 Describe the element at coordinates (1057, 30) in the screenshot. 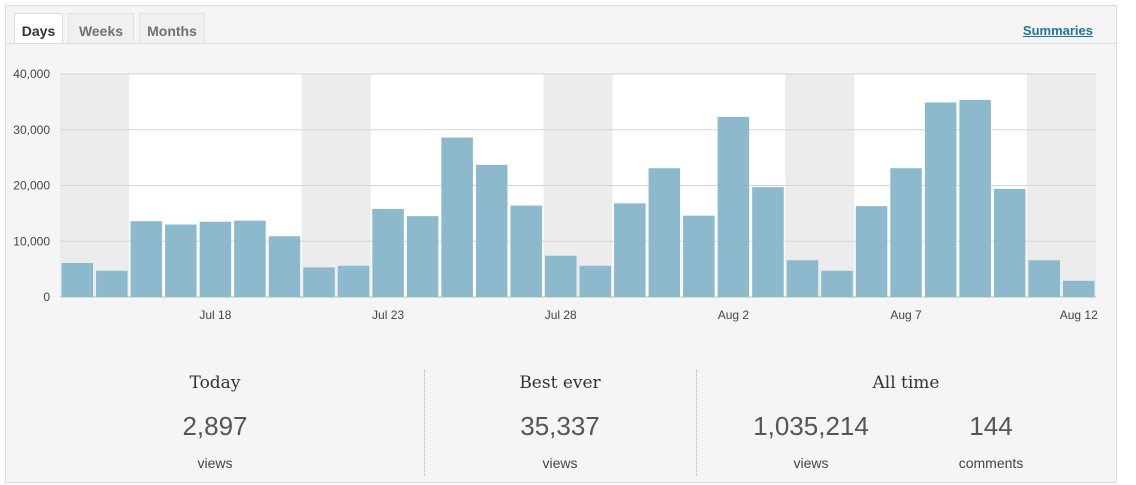

I see `summaries-link: Summaries` at that location.